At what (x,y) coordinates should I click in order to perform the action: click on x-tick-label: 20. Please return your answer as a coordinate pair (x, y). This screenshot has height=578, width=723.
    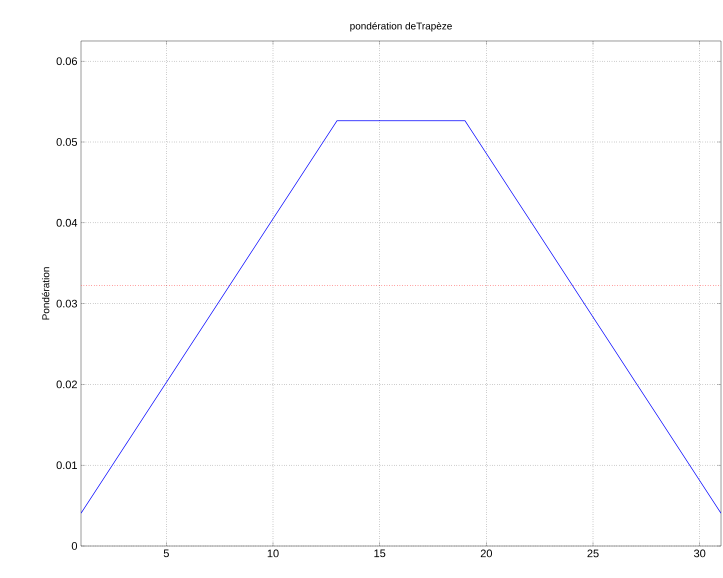
    Looking at the image, I should click on (486, 554).